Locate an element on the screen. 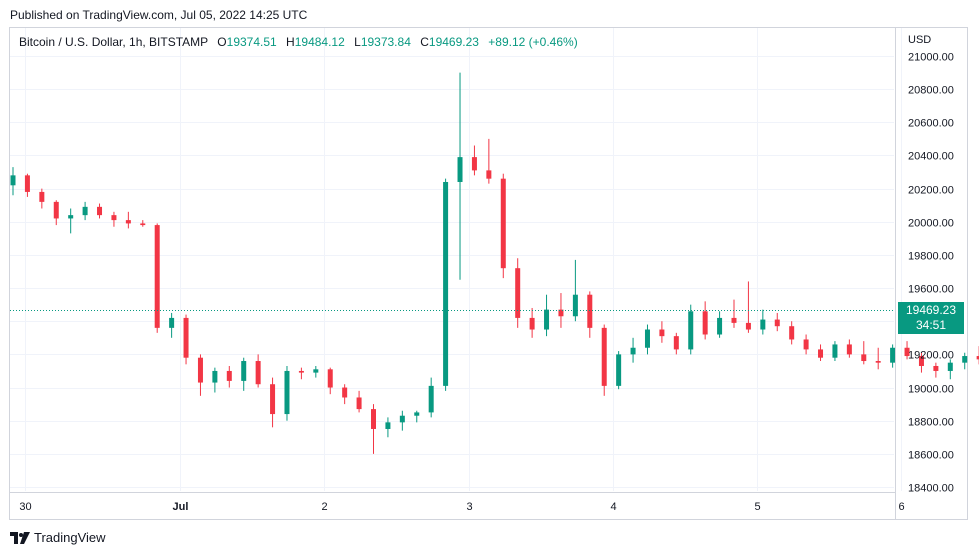  price-tick-label: 20000.00 is located at coordinates (931, 224).